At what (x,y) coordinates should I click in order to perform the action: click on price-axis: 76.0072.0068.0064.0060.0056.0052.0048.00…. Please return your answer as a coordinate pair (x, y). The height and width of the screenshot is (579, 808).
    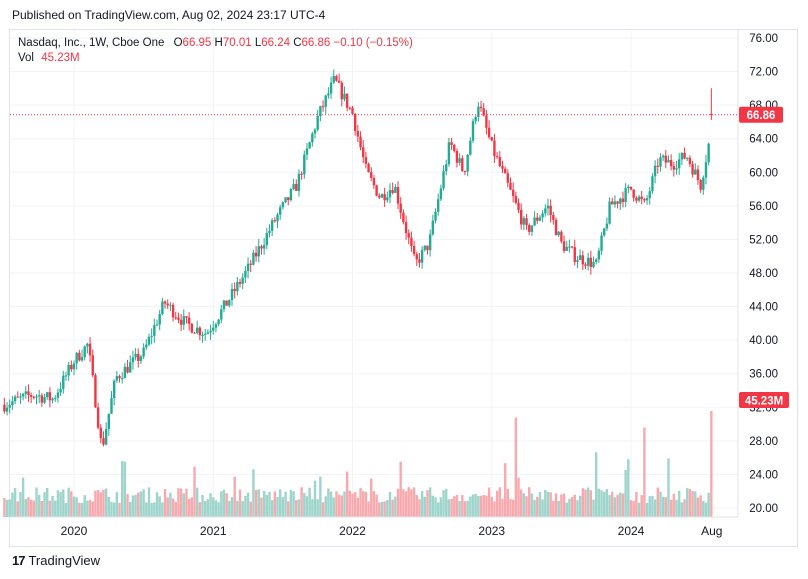
    Looking at the image, I should click on (757, 273).